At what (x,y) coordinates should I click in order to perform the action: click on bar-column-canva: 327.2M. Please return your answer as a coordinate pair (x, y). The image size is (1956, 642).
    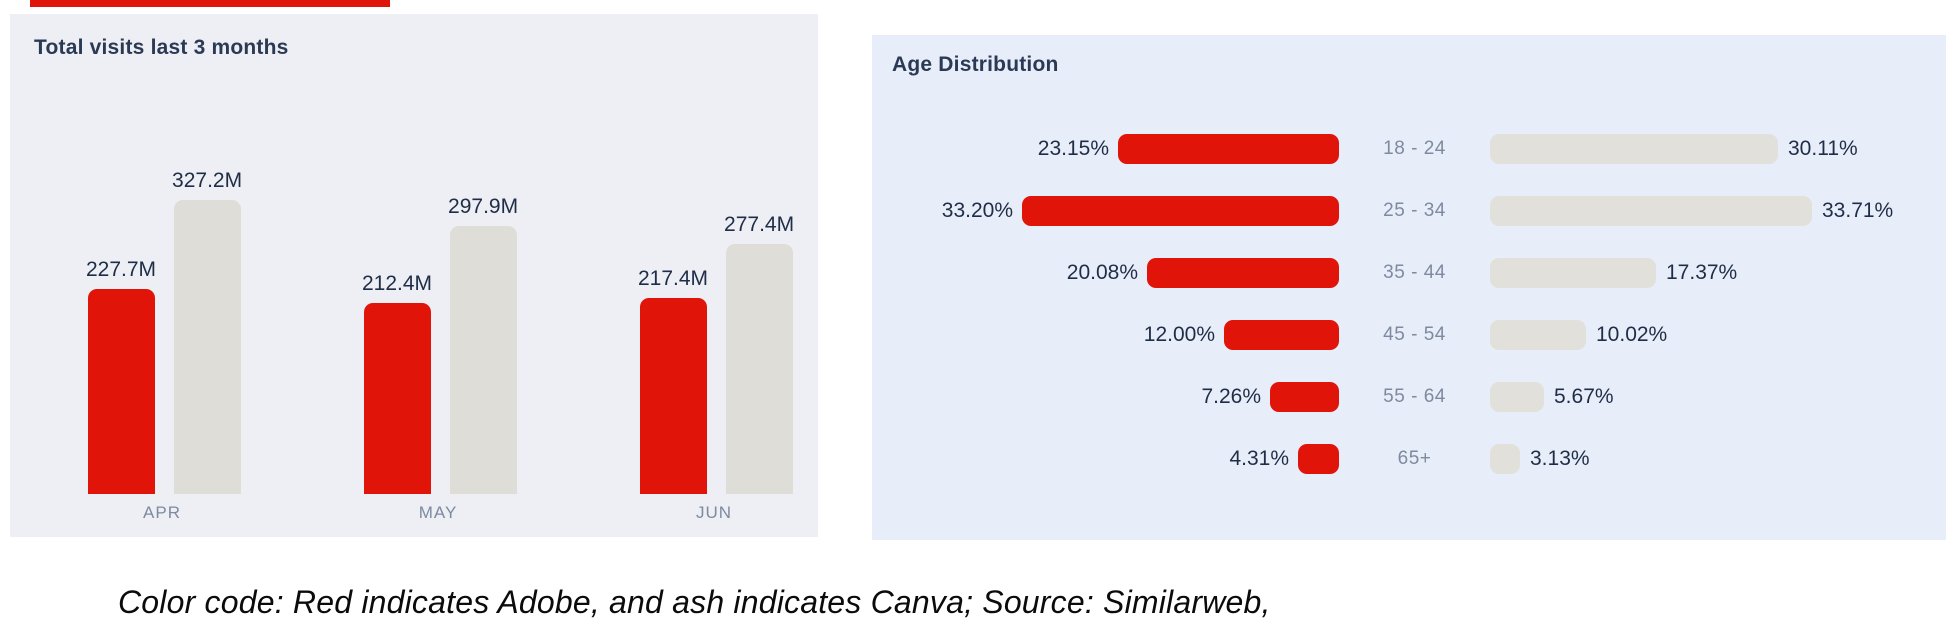
    Looking at the image, I should click on (207, 331).